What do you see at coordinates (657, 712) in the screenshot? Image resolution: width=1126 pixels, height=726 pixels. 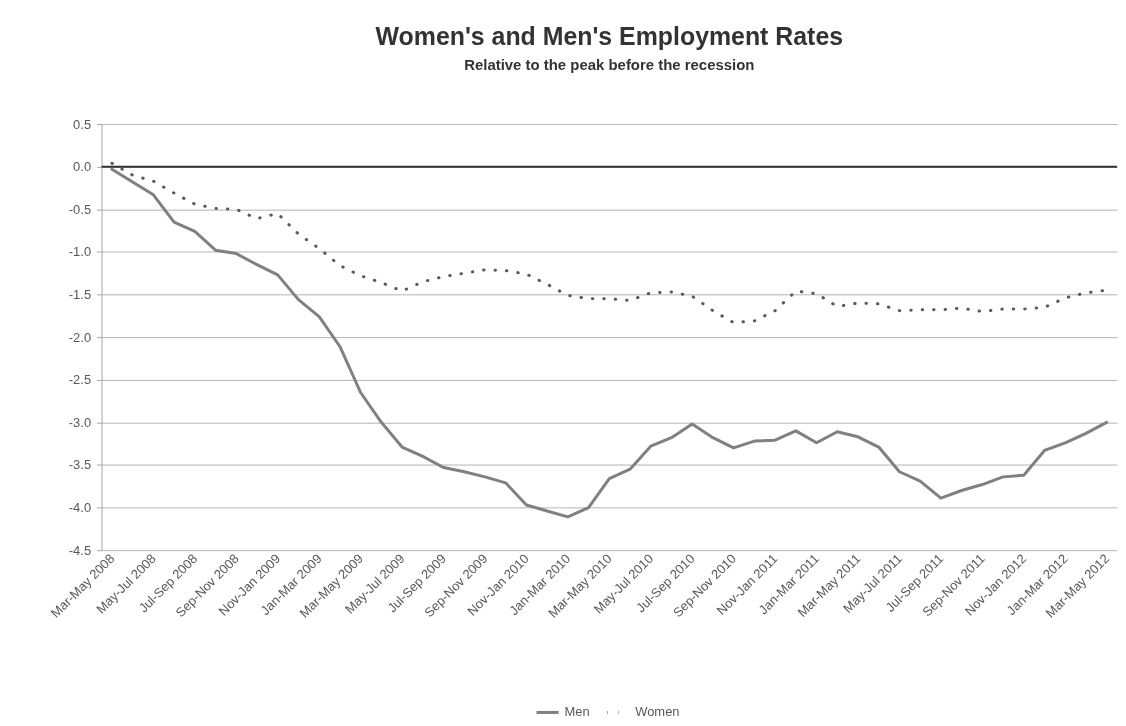 I see `legend-label: Women` at bounding box center [657, 712].